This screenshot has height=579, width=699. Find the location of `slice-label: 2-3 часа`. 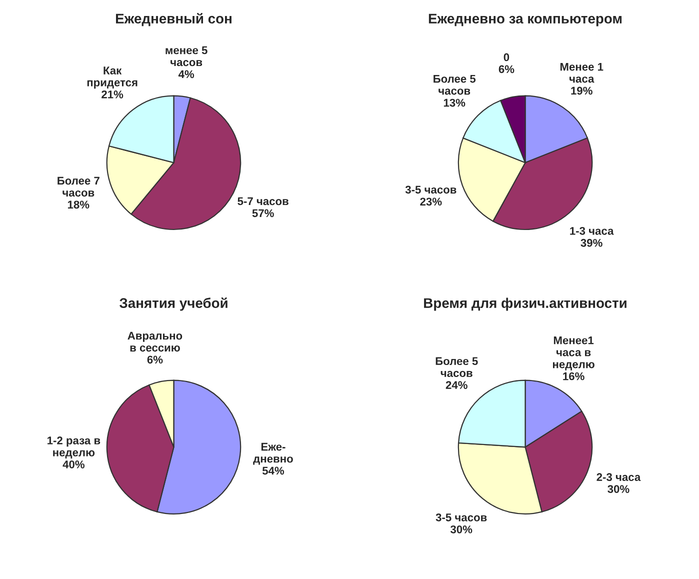

slice-label: 2-3 часа is located at coordinates (618, 477).